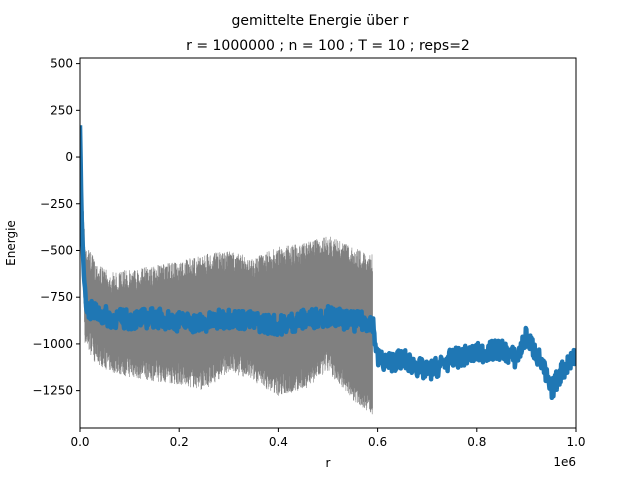 This screenshot has height=480, width=640. I want to click on y-tick-label: 0, so click(69, 157).